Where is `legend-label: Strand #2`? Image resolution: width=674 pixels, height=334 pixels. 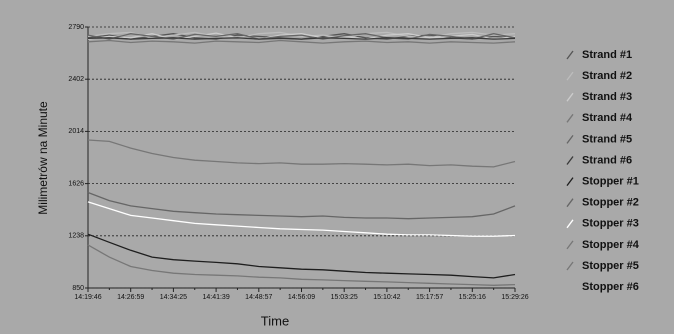
legend-label: Strand #2 is located at coordinates (607, 76).